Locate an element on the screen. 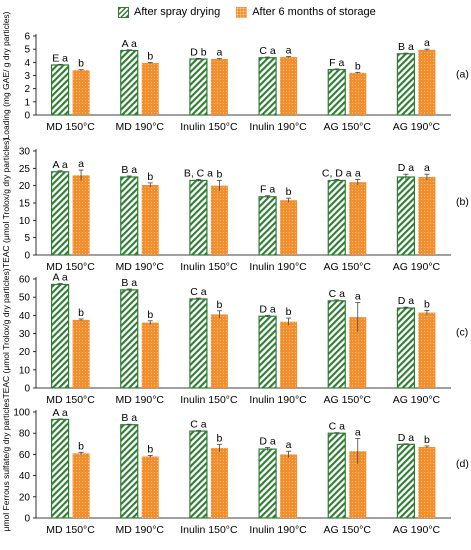 The height and width of the screenshot is (550, 471). x-tick-label-1-5: AG 150°C is located at coordinates (348, 127).